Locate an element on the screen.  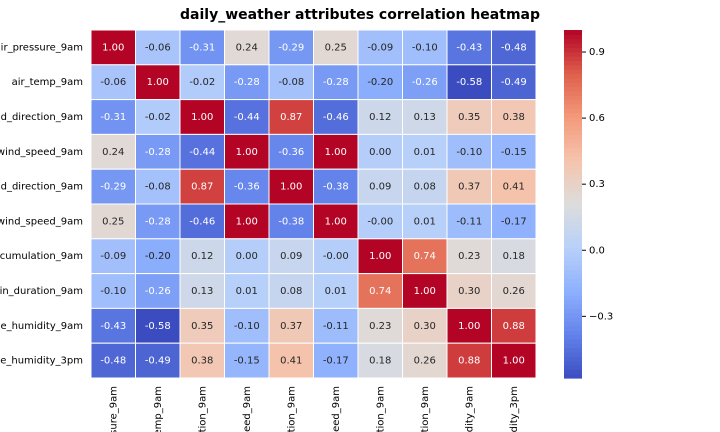
cell-label: 0.13 is located at coordinates (425, 117).